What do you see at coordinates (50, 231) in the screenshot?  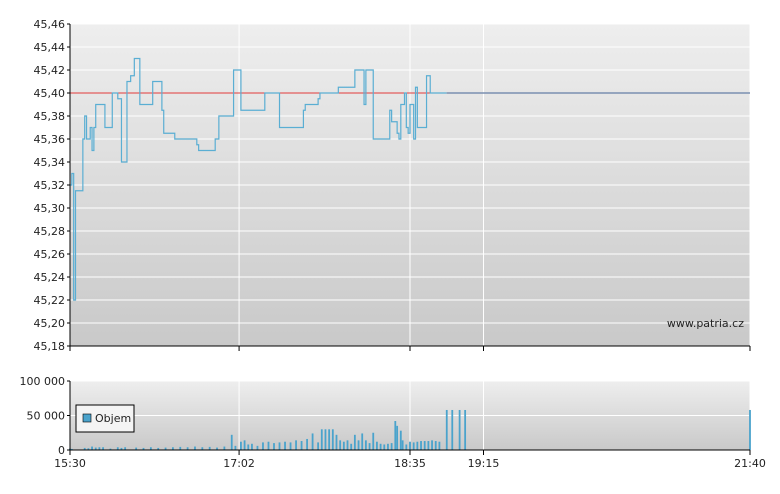 I see `price-y-tick-label: 45,28` at bounding box center [50, 231].